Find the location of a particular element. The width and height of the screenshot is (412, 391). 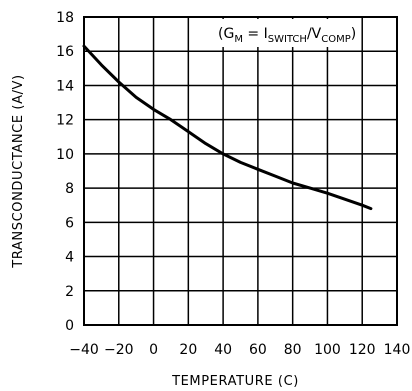

annotation-equals: = I is located at coordinates (255, 34).